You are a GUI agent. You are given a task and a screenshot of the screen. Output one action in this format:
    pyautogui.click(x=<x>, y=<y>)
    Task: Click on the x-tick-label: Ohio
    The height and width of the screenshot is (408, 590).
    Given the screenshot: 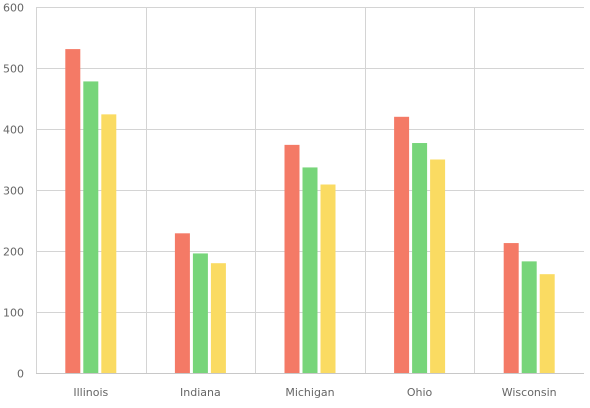 What is the action you would take?
    pyautogui.click(x=420, y=392)
    